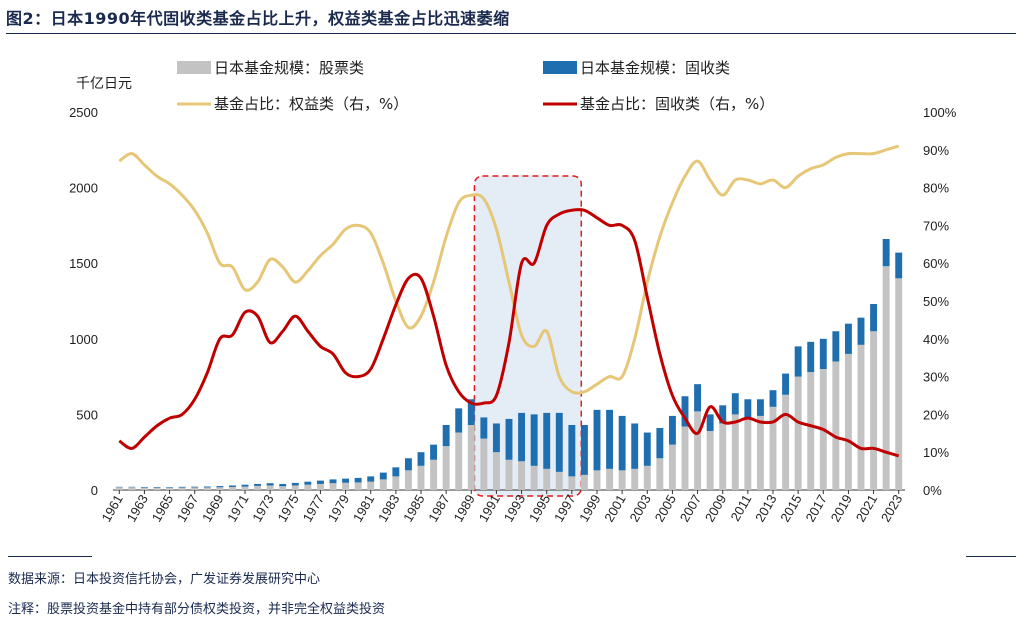 The width and height of the screenshot is (1022, 624). Describe the element at coordinates (438, 508) in the screenshot. I see `x-tick-label: 1987` at that location.